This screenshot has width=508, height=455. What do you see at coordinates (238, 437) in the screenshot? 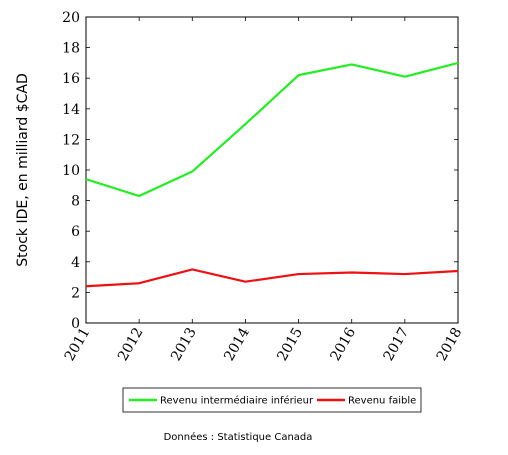
I see `source-note: Données : Statistique Canada` at bounding box center [238, 437].